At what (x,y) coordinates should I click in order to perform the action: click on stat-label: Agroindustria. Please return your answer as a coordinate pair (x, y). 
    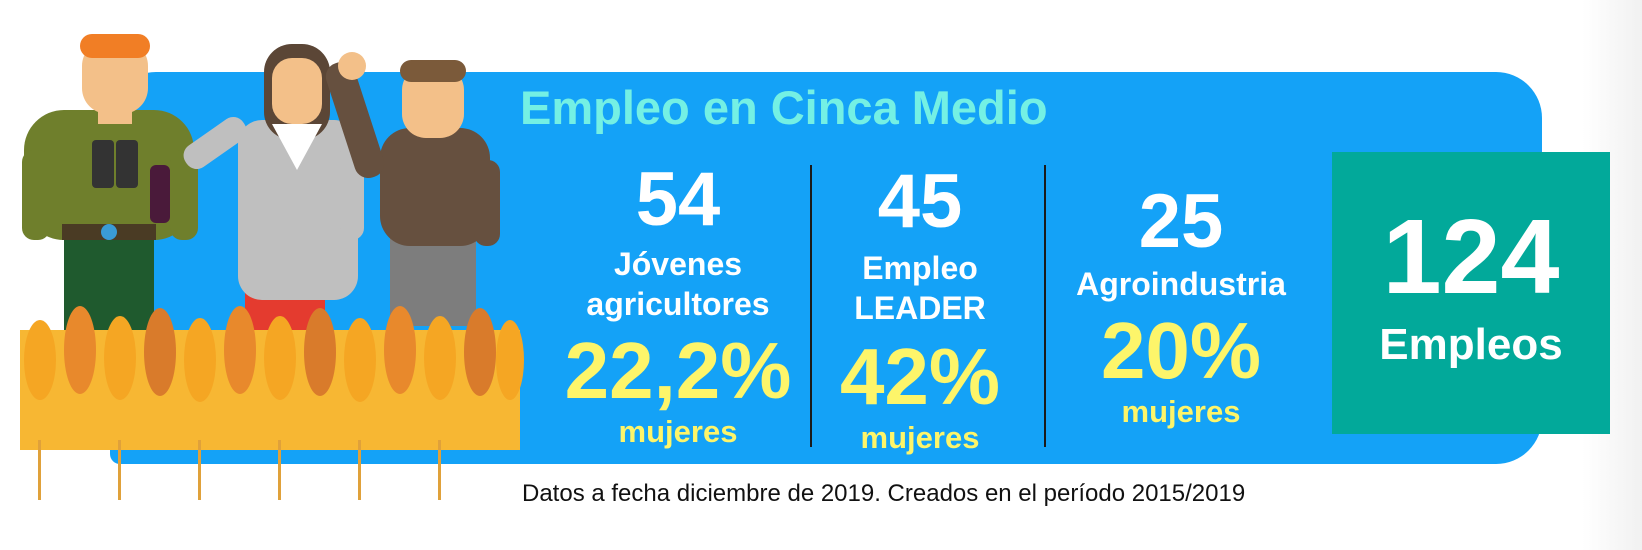
    Looking at the image, I should click on (1181, 284).